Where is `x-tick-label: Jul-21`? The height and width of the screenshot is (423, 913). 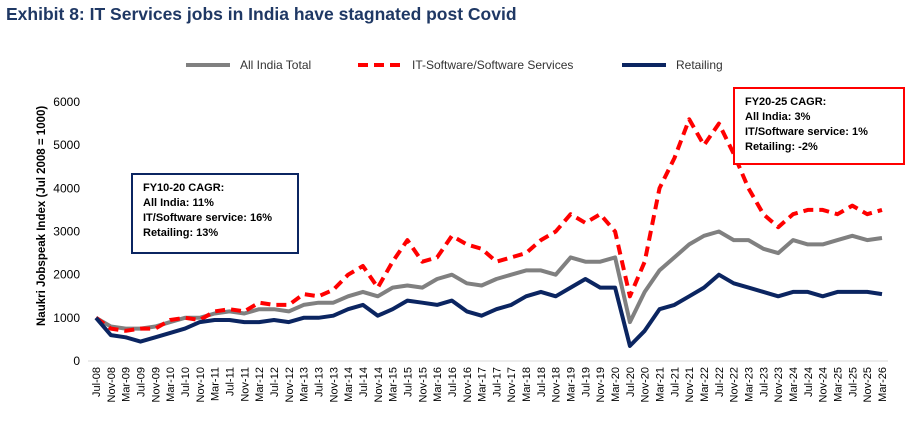
x-tick-label: Jul-21 is located at coordinates (675, 382).